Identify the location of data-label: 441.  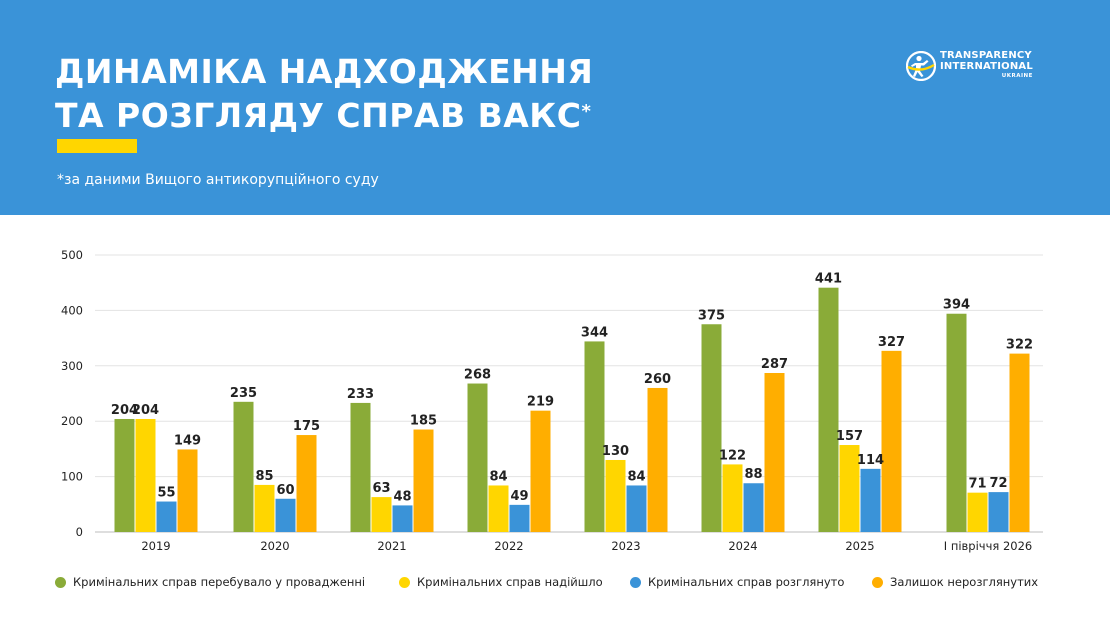
(828, 279).